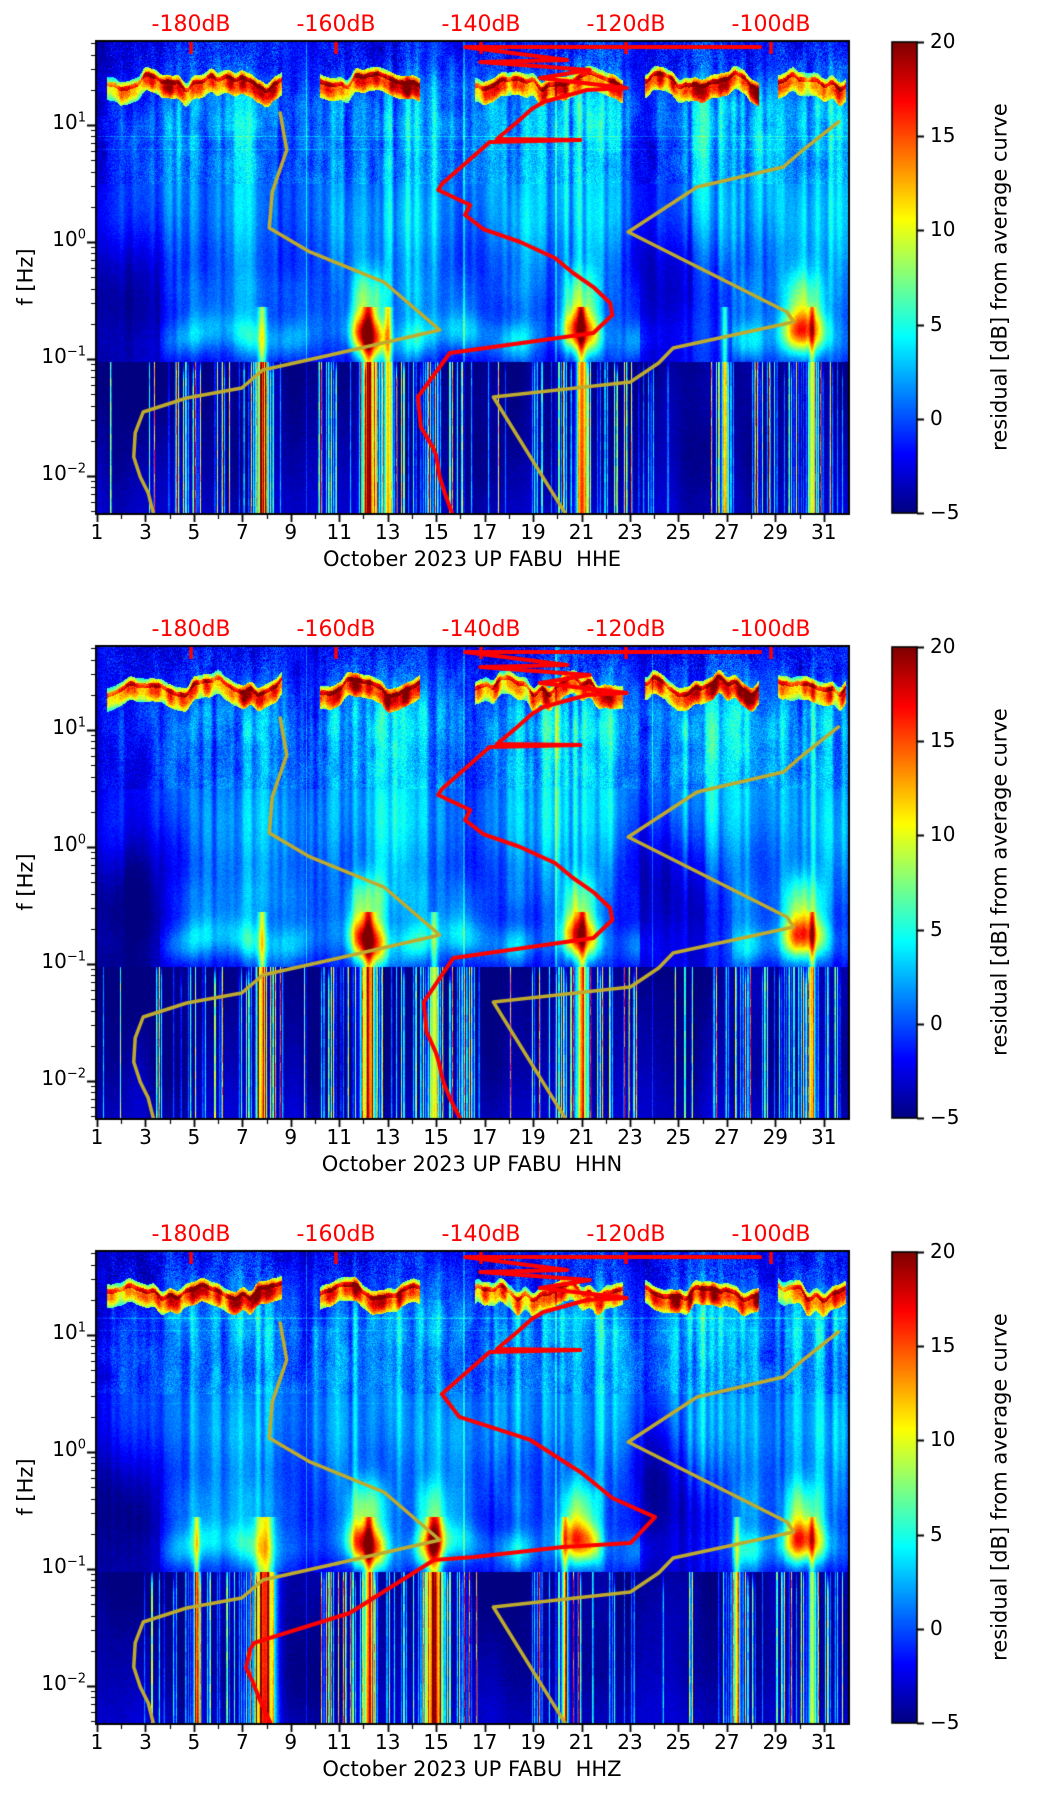 This screenshot has height=1806, width=1052. I want to click on x-axis-label-hhn: October 2023 UP FABU HHN, so click(472, 1164).